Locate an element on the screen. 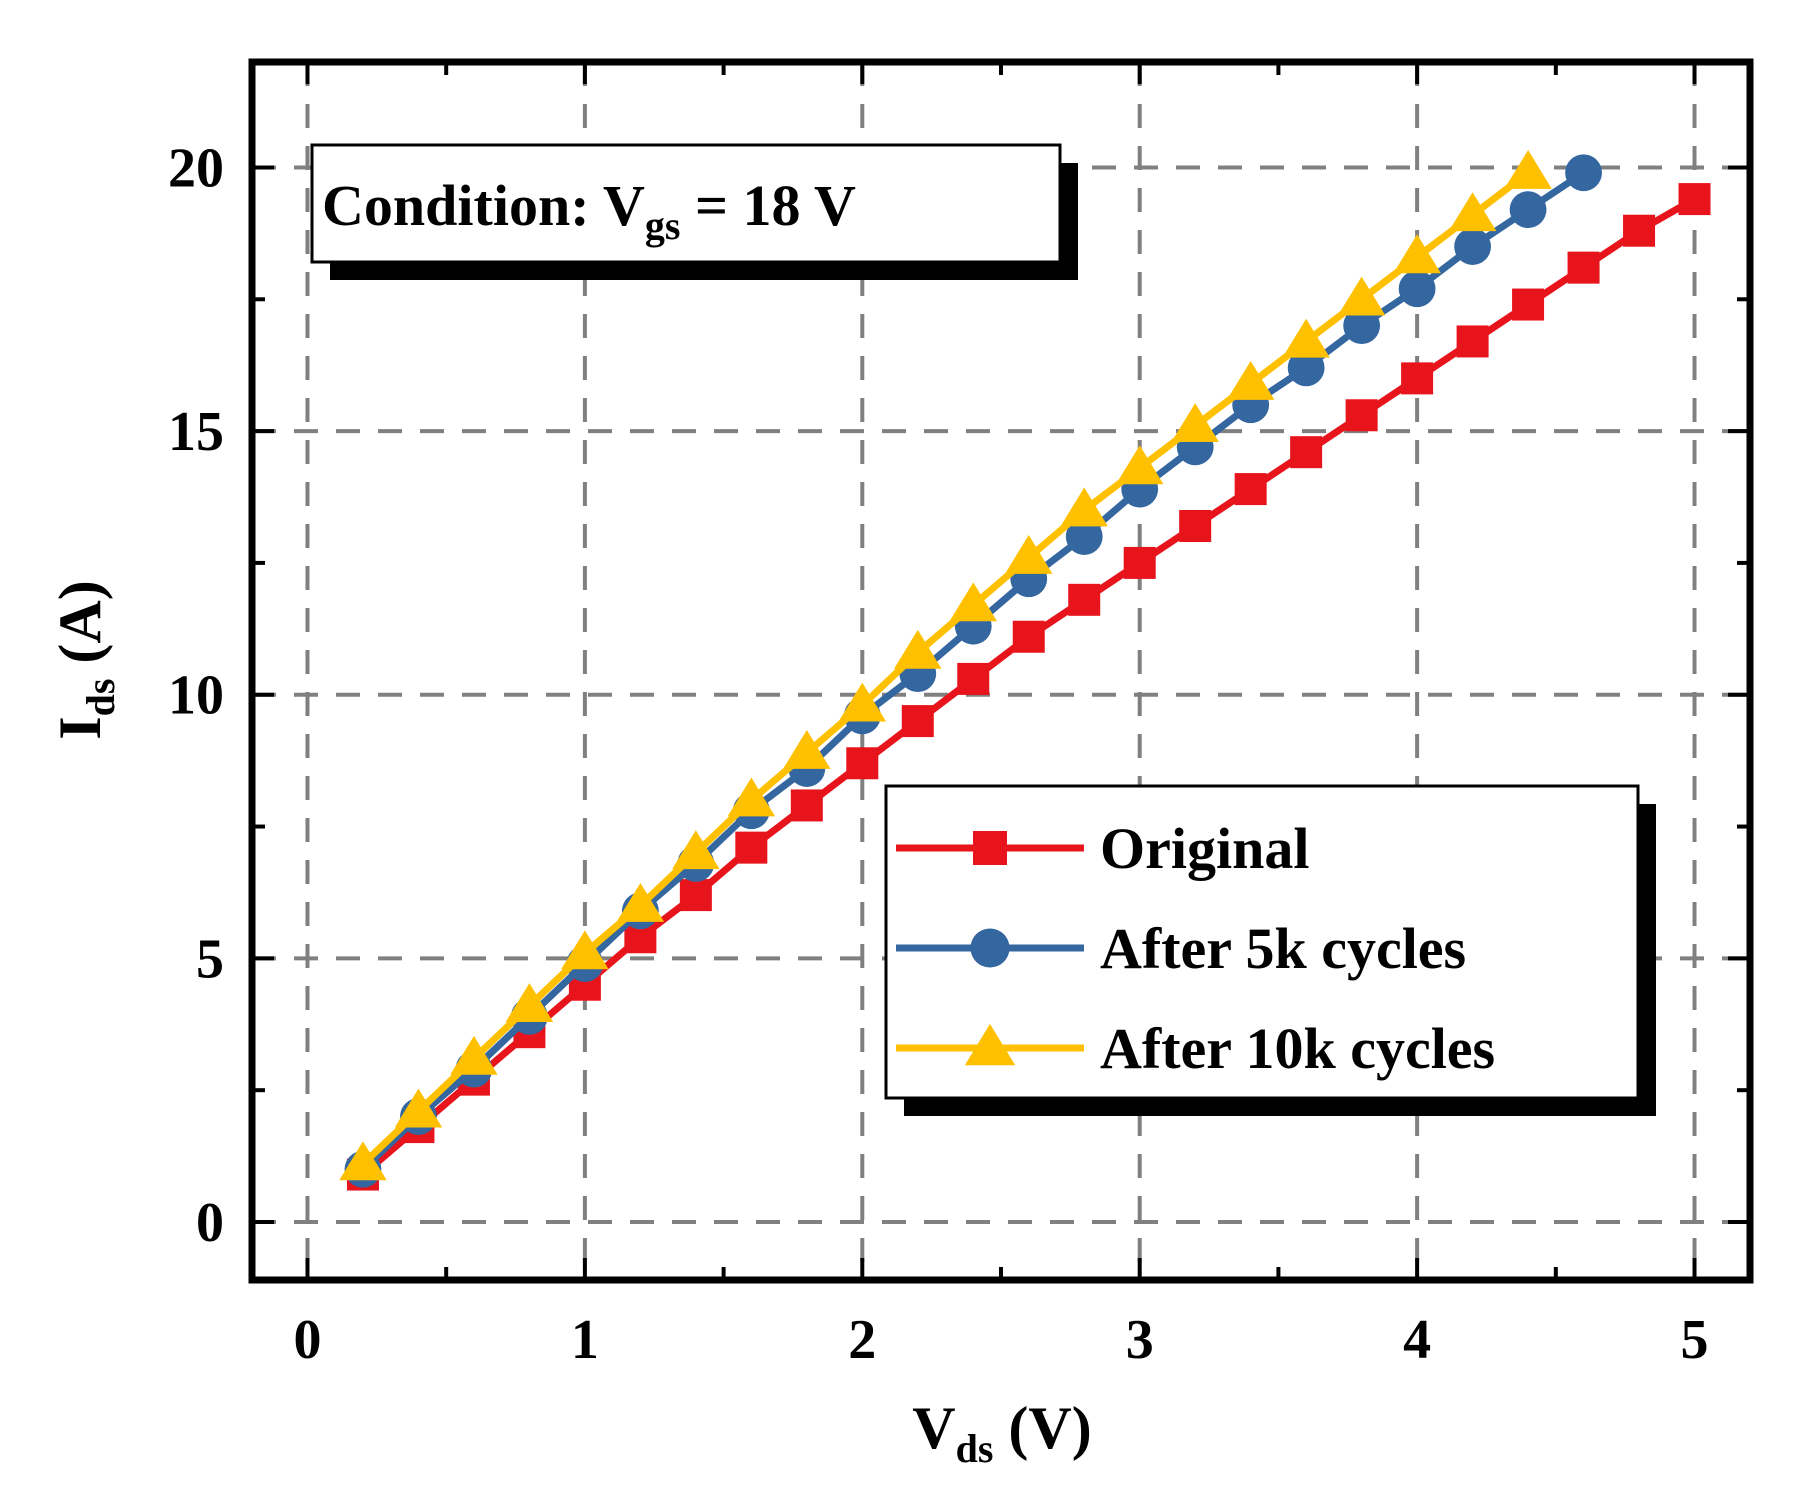 The width and height of the screenshot is (1803, 1486). legend-item: After 10k cycles is located at coordinates (1195, 1048).